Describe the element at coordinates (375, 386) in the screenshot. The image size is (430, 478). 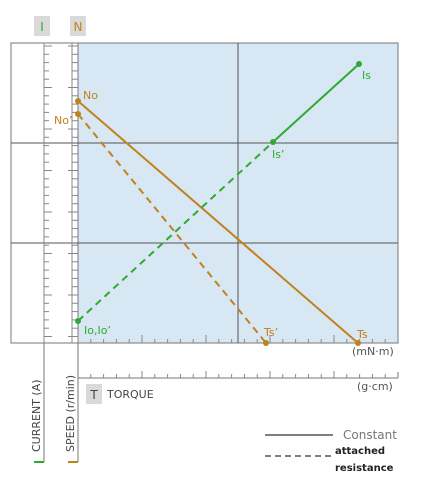
I see `torque-cgs-unit: (g·cm)` at that location.